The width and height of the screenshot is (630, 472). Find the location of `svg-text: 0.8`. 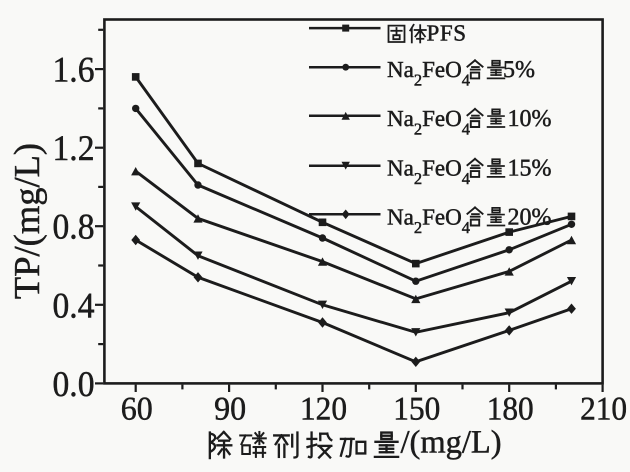

svg-text: 0.8 is located at coordinates (74, 227).